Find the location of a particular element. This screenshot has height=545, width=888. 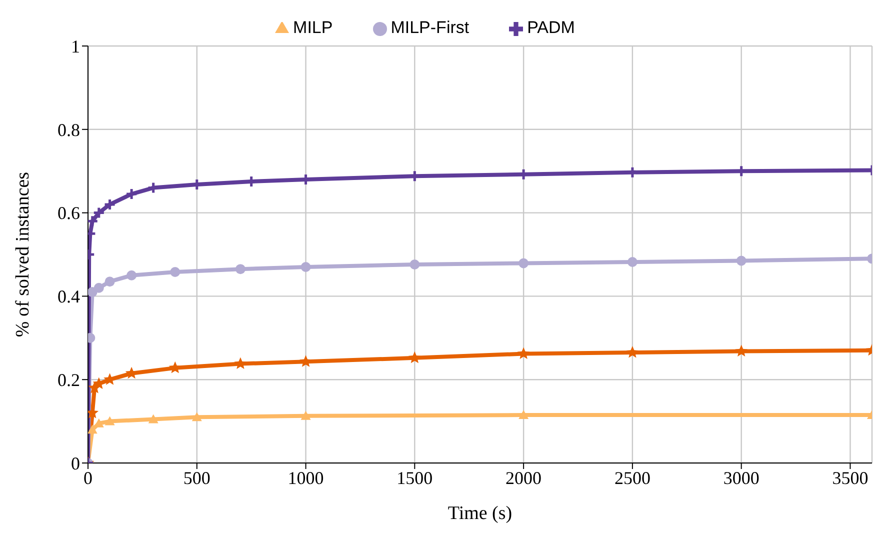

x-tick-label: 1000 is located at coordinates (306, 478).